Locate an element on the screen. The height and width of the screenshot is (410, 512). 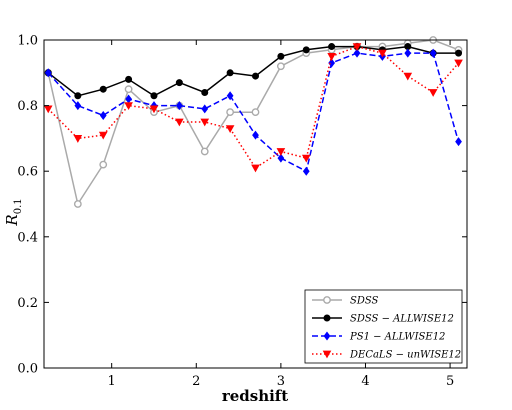
y-axis-title: R0.1 is located at coordinates (13, 212).